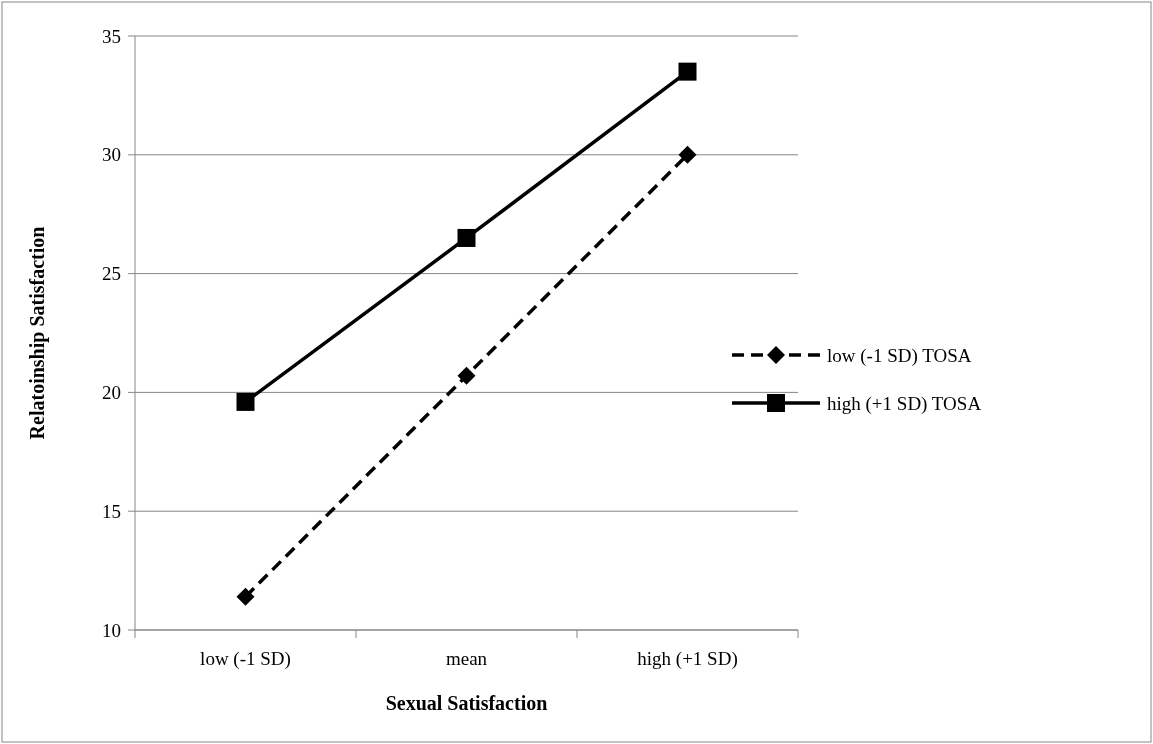  Describe the element at coordinates (111, 511) in the screenshot. I see `y-tick-label: 15` at that location.